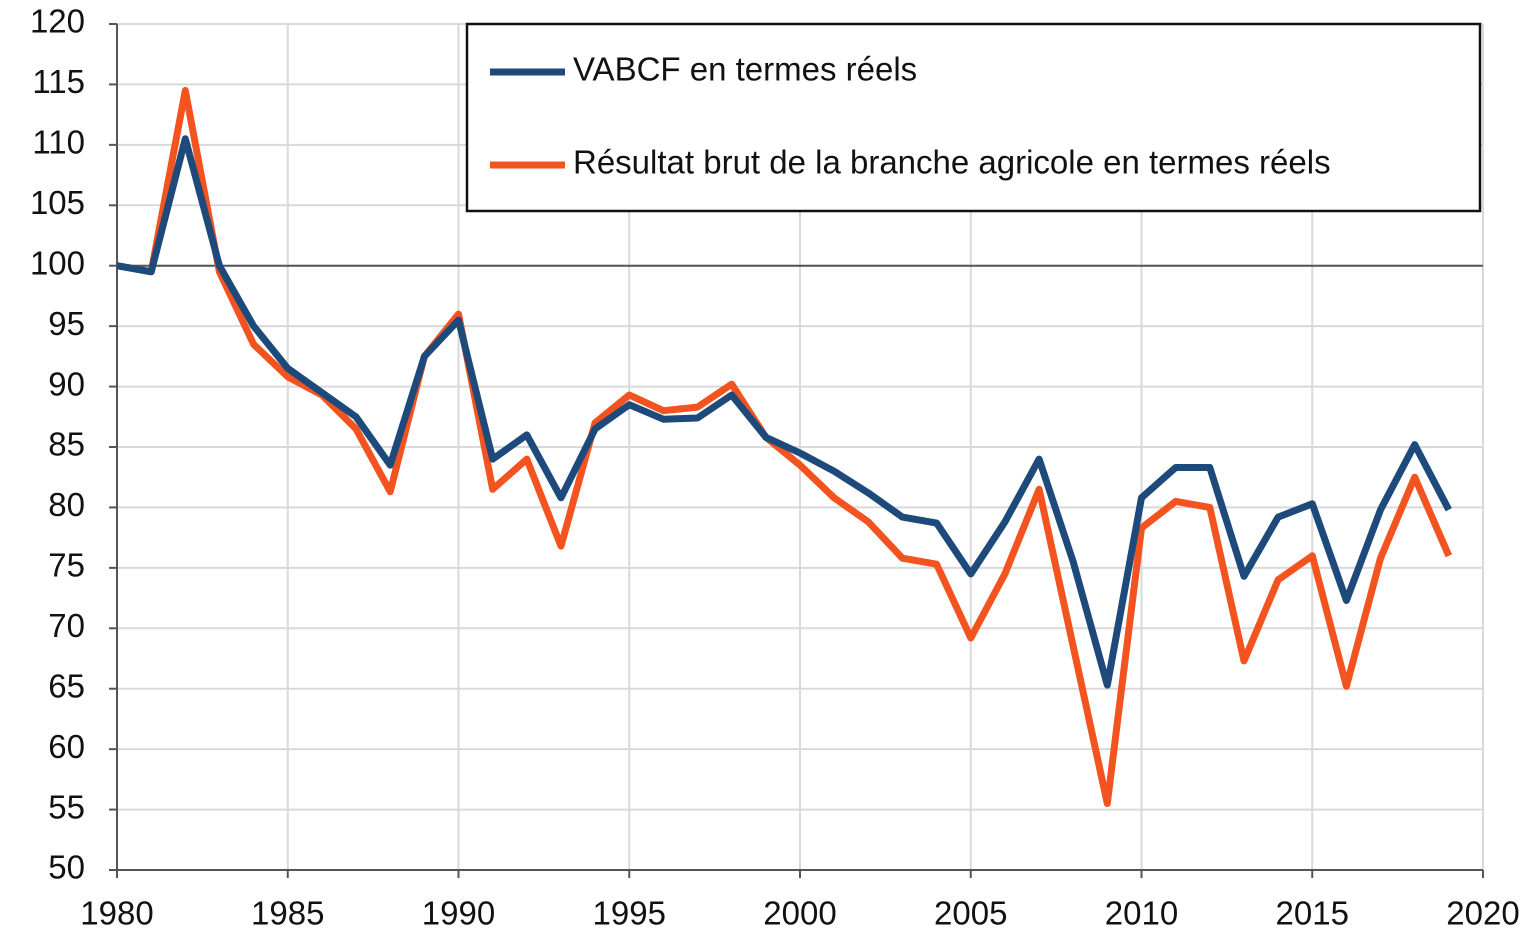  What do you see at coordinates (57, 262) in the screenshot?
I see `y-tick-label: 100` at bounding box center [57, 262].